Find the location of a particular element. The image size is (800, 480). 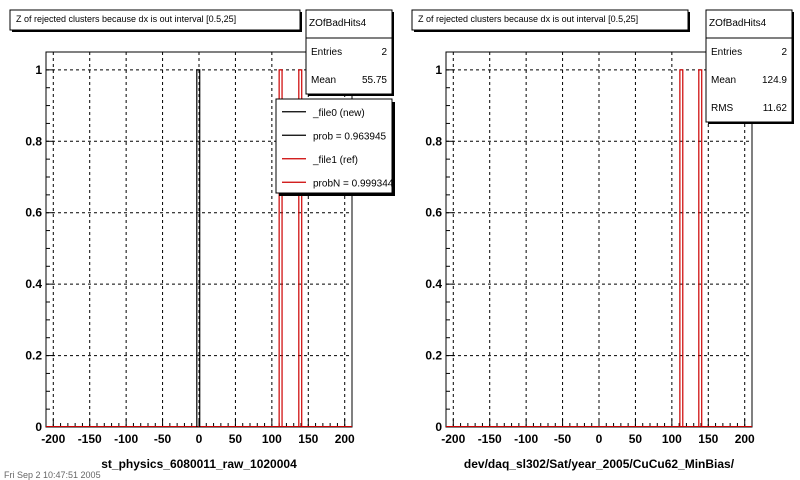

legend-label: _file0 (new) is located at coordinates (338, 113).